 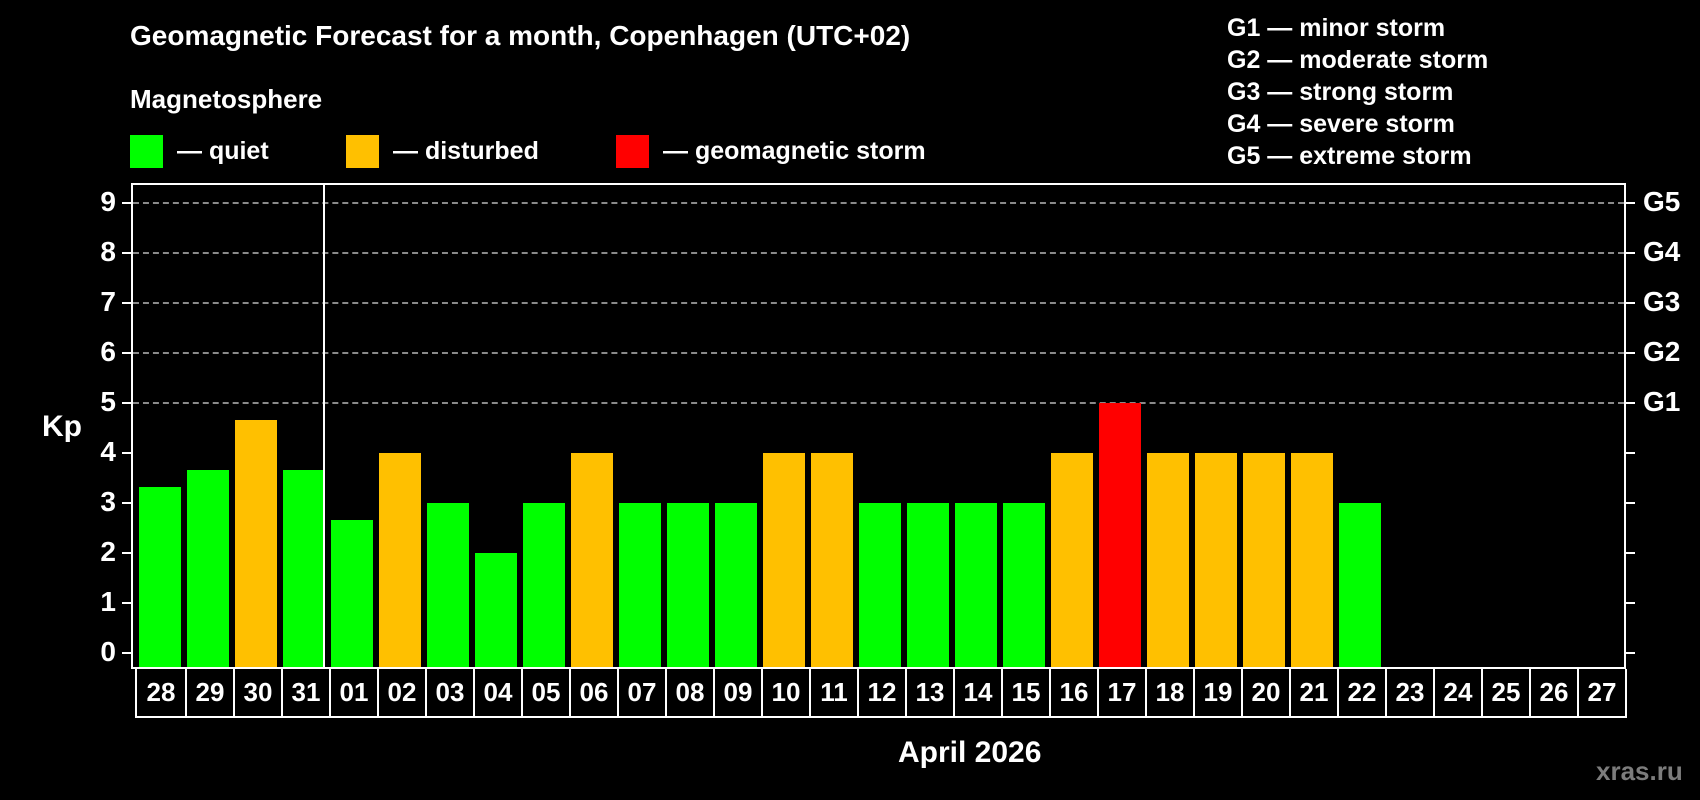 What do you see at coordinates (1662, 201) in the screenshot?
I see `g-scale-label-g5: G5` at bounding box center [1662, 201].